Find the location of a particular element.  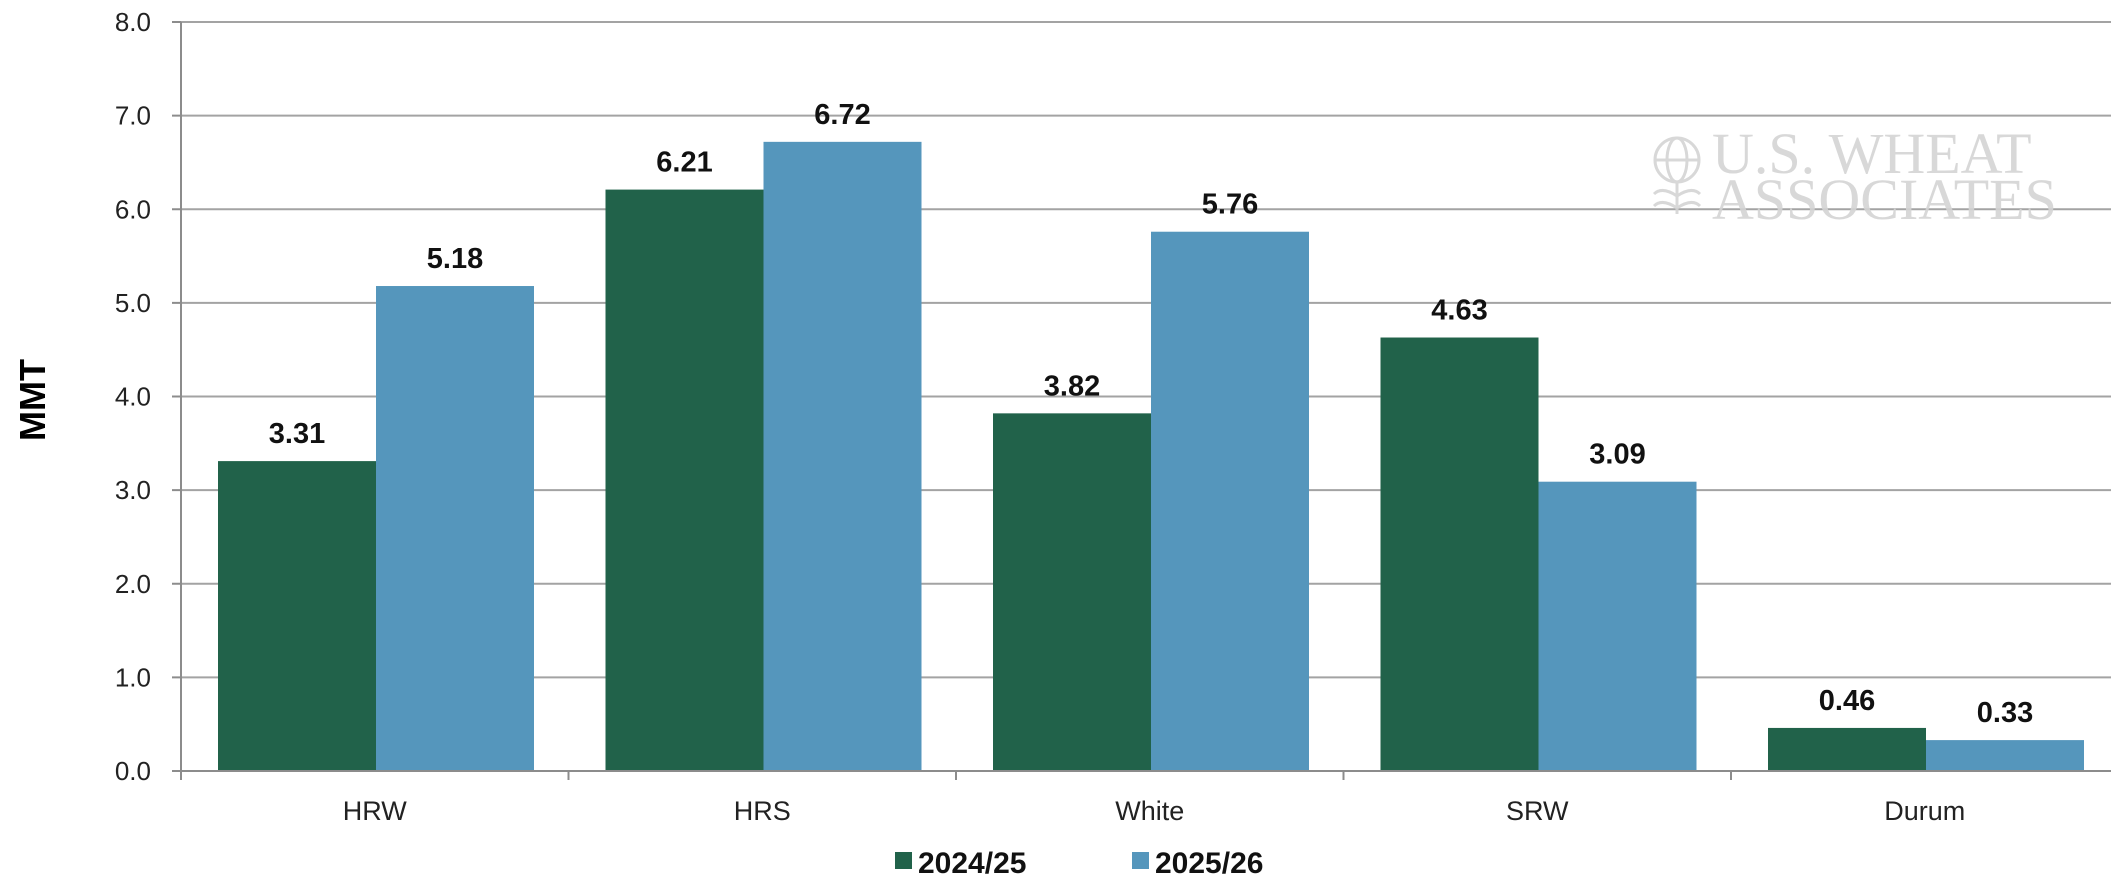

x-category-label: White is located at coordinates (1149, 811).